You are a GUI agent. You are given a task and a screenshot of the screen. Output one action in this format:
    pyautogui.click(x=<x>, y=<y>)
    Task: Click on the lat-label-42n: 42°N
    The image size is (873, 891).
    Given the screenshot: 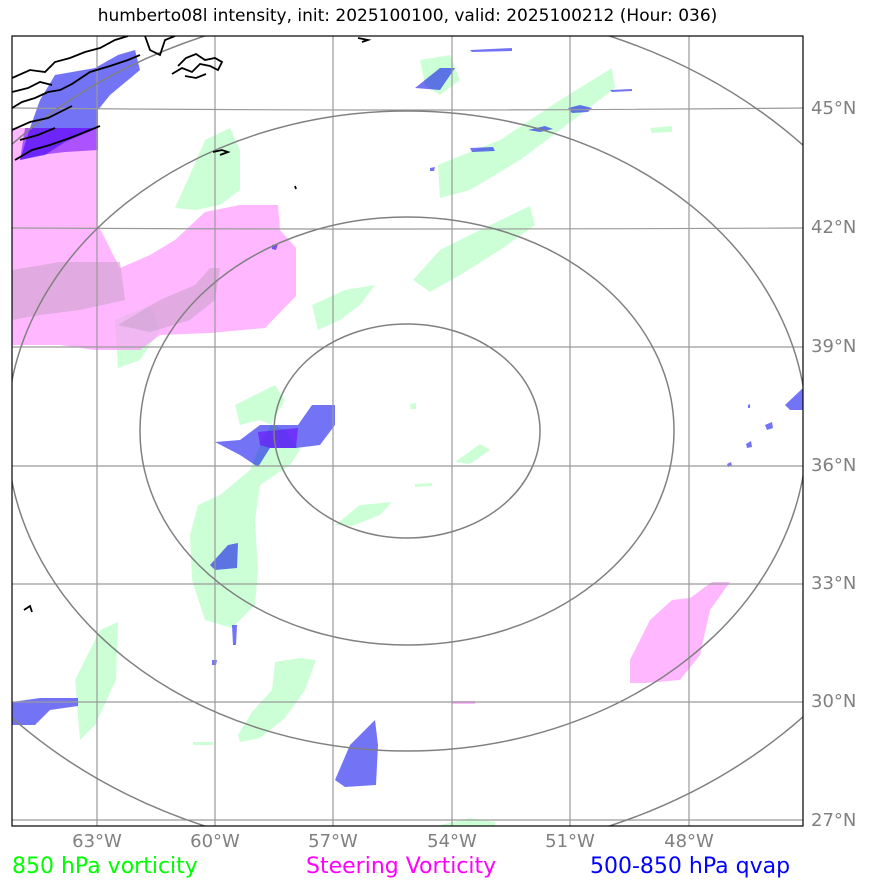 What is the action you would take?
    pyautogui.click(x=834, y=227)
    